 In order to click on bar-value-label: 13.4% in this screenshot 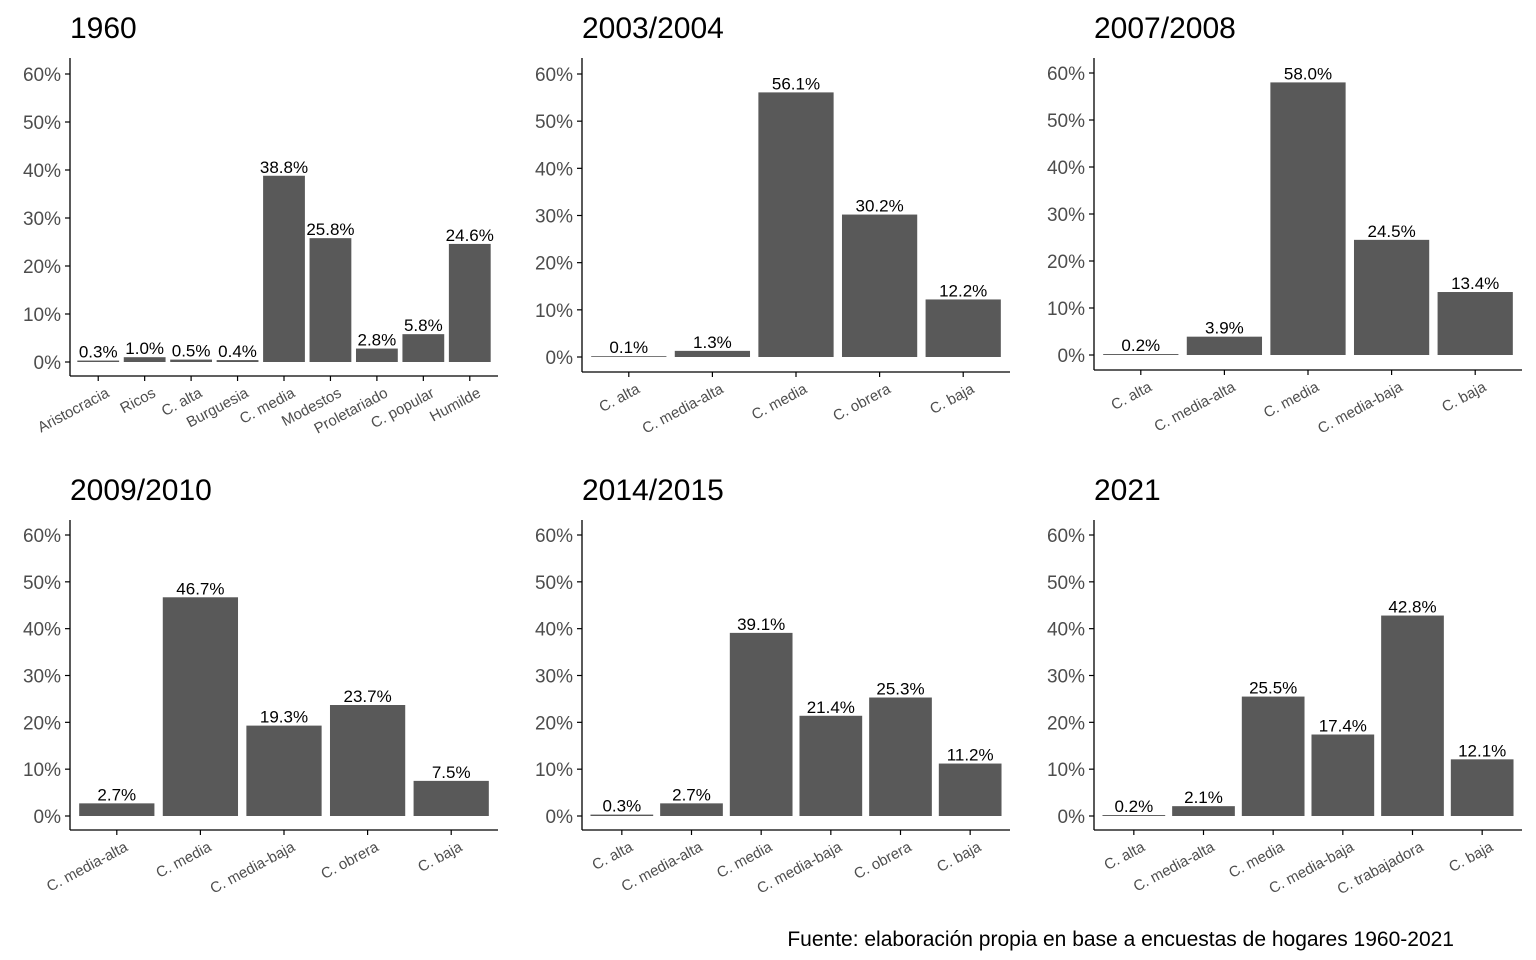, I will do `click(1475, 283)`.